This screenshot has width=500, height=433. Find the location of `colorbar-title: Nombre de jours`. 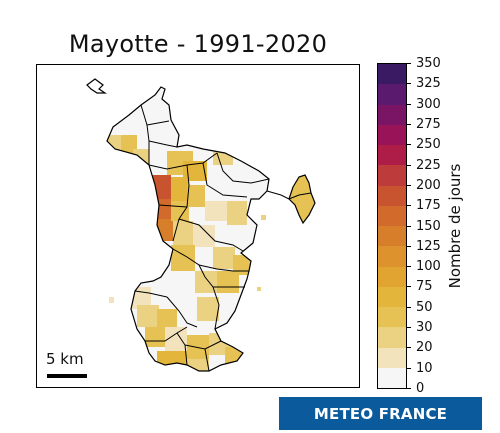

colorbar-title: Nombre de jours is located at coordinates (455, 226).